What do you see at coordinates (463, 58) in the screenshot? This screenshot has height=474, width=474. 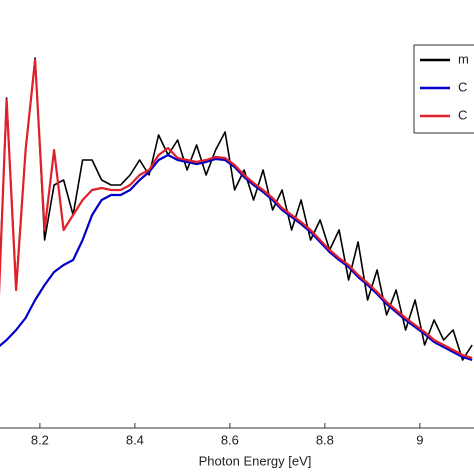 I see `legend-label: m` at bounding box center [463, 58].